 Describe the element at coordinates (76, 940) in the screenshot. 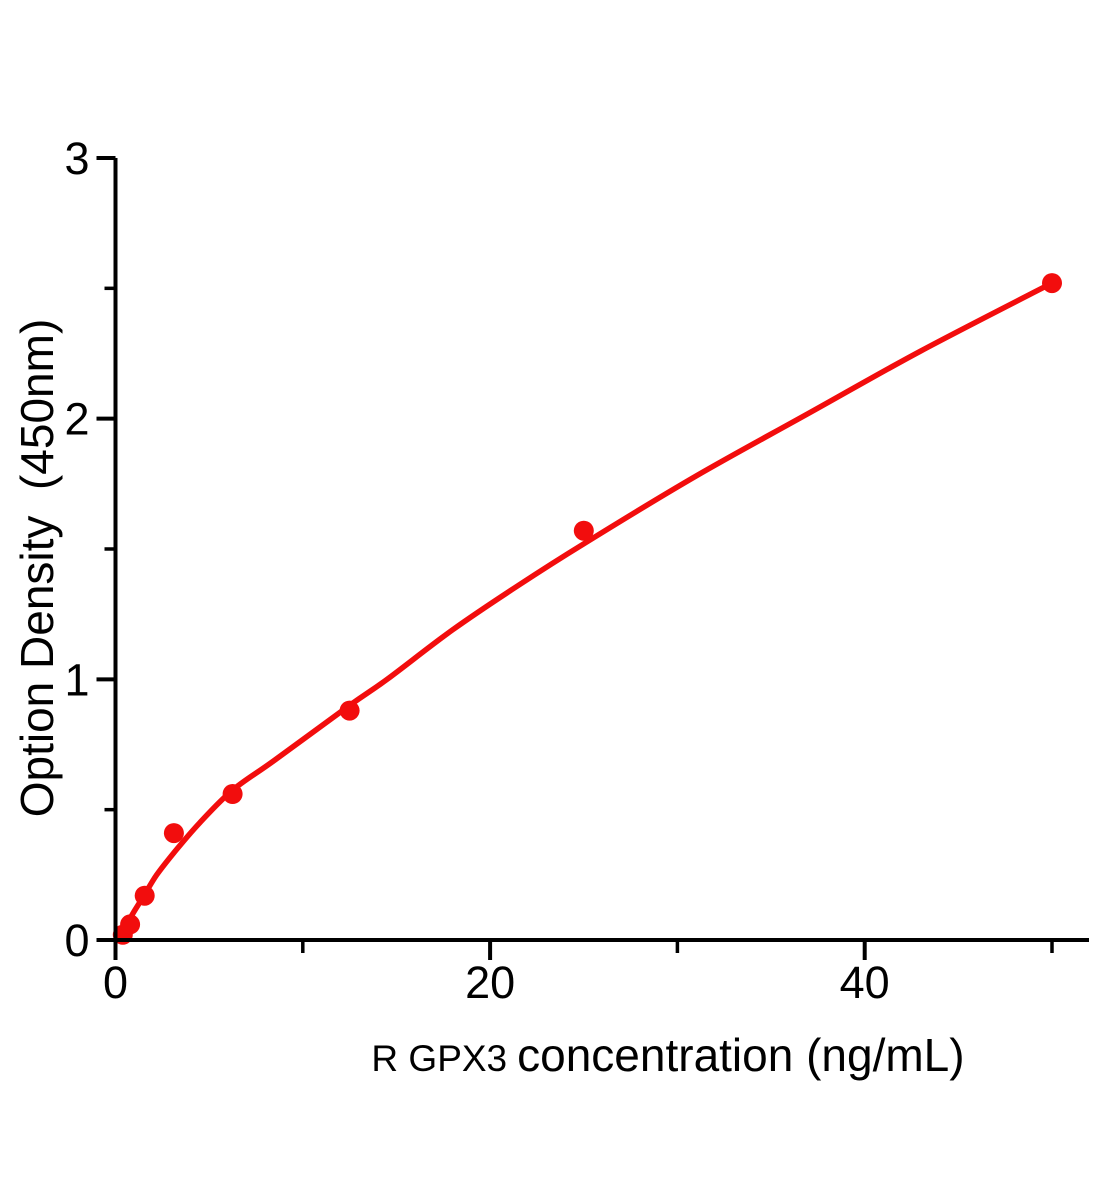

I see `y-tick-label: 0` at that location.